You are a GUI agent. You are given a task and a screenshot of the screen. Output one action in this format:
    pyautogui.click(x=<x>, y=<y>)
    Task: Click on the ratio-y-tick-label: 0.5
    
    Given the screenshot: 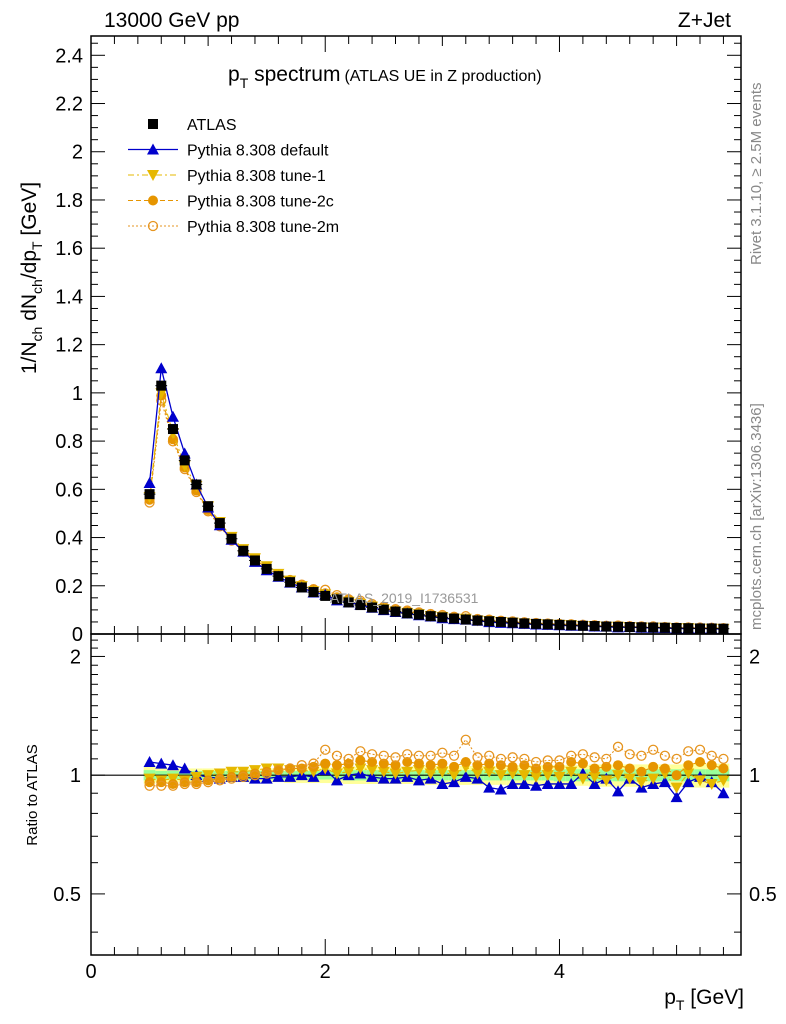 What is the action you would take?
    pyautogui.click(x=67, y=895)
    